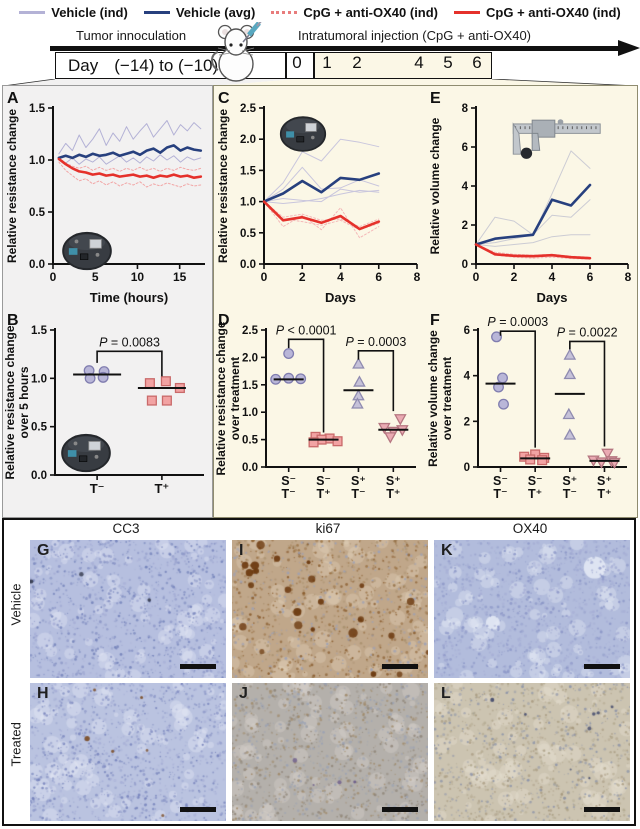 This screenshot has width=640, height=829. Describe the element at coordinates (535, 487) in the screenshot. I see `svg-text:S⁻T⁺: S⁻ T⁺` at that location.